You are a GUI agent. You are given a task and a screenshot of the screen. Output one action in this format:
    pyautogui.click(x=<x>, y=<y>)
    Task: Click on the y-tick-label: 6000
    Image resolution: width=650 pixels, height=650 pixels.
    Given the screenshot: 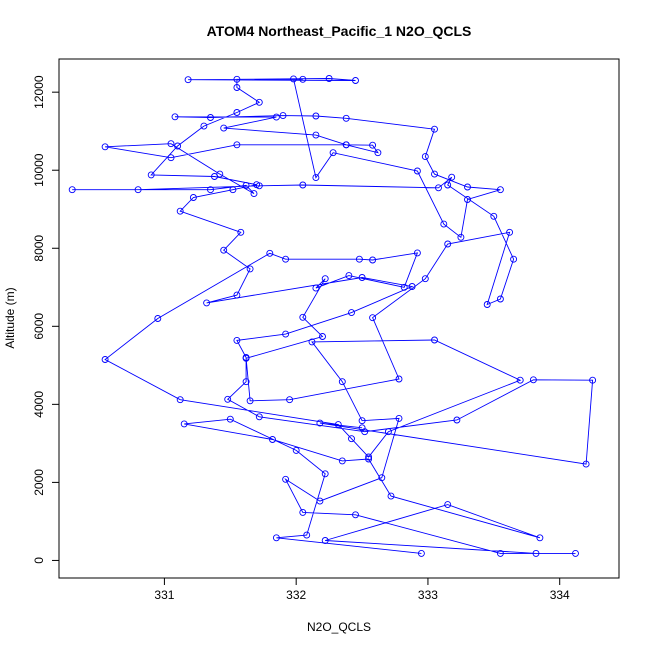 What is the action you would take?
    pyautogui.click(x=39, y=326)
    